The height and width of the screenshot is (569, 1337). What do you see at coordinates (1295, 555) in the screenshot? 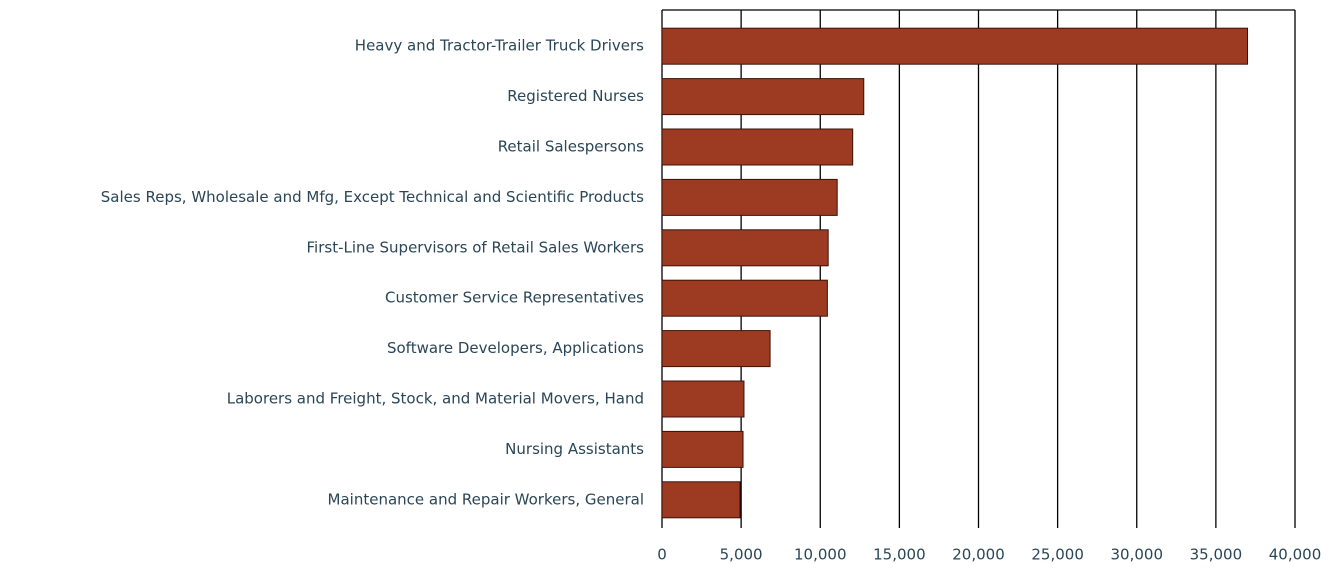
I see `x-tick-label: 40,000` at bounding box center [1295, 555].